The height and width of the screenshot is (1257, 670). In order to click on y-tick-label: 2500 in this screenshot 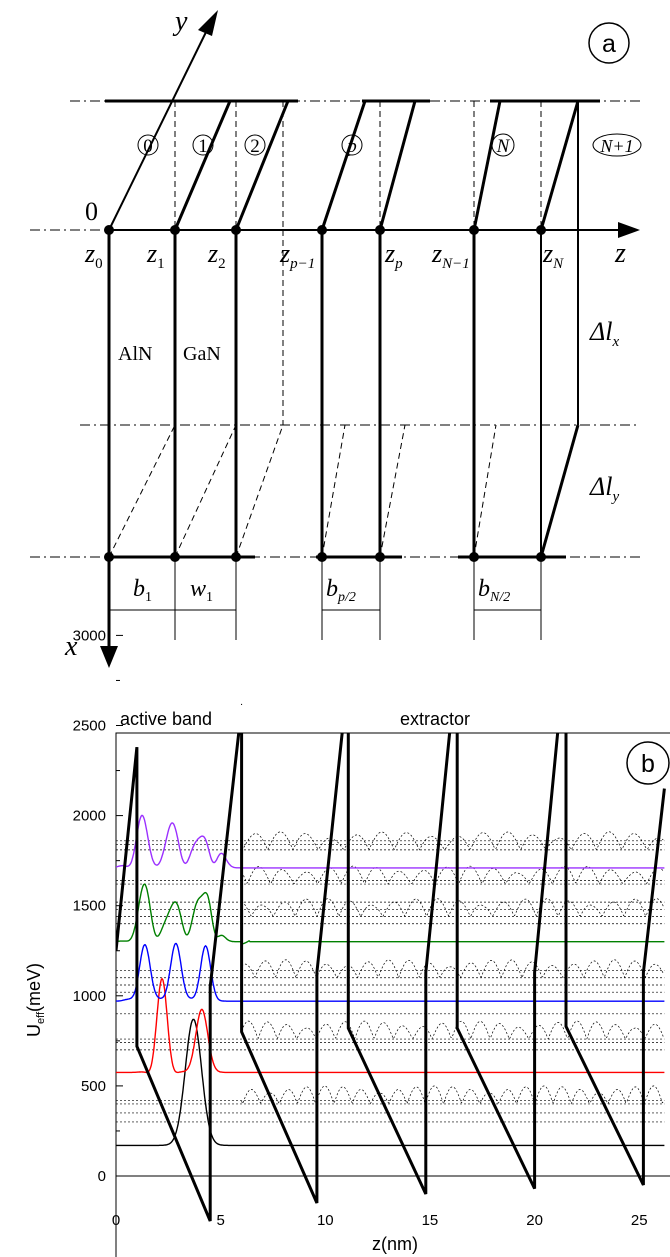, I will do `click(89, 726)`.